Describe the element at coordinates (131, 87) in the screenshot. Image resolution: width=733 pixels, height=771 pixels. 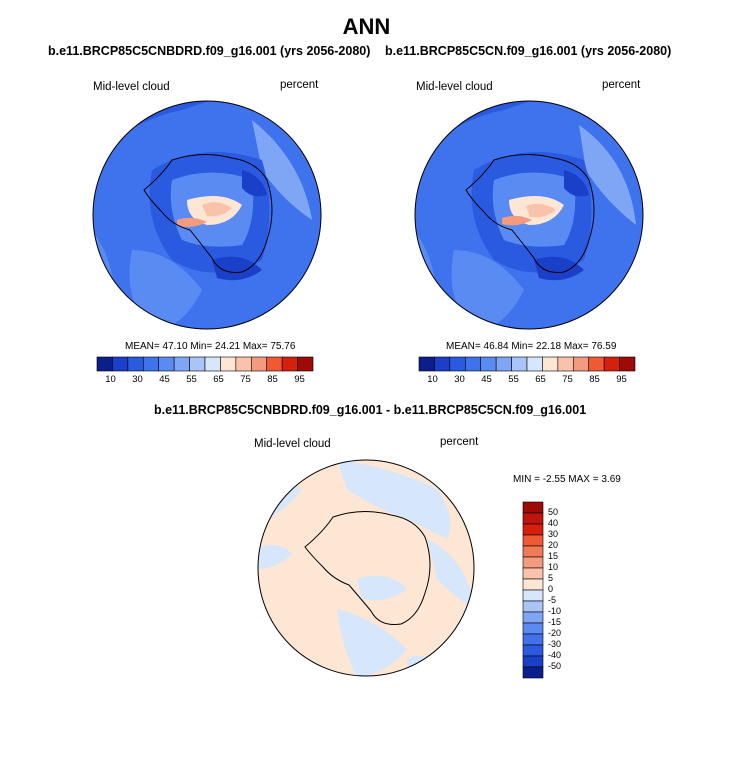
I see `panel-1-variable: Mid-level cloud` at that location.